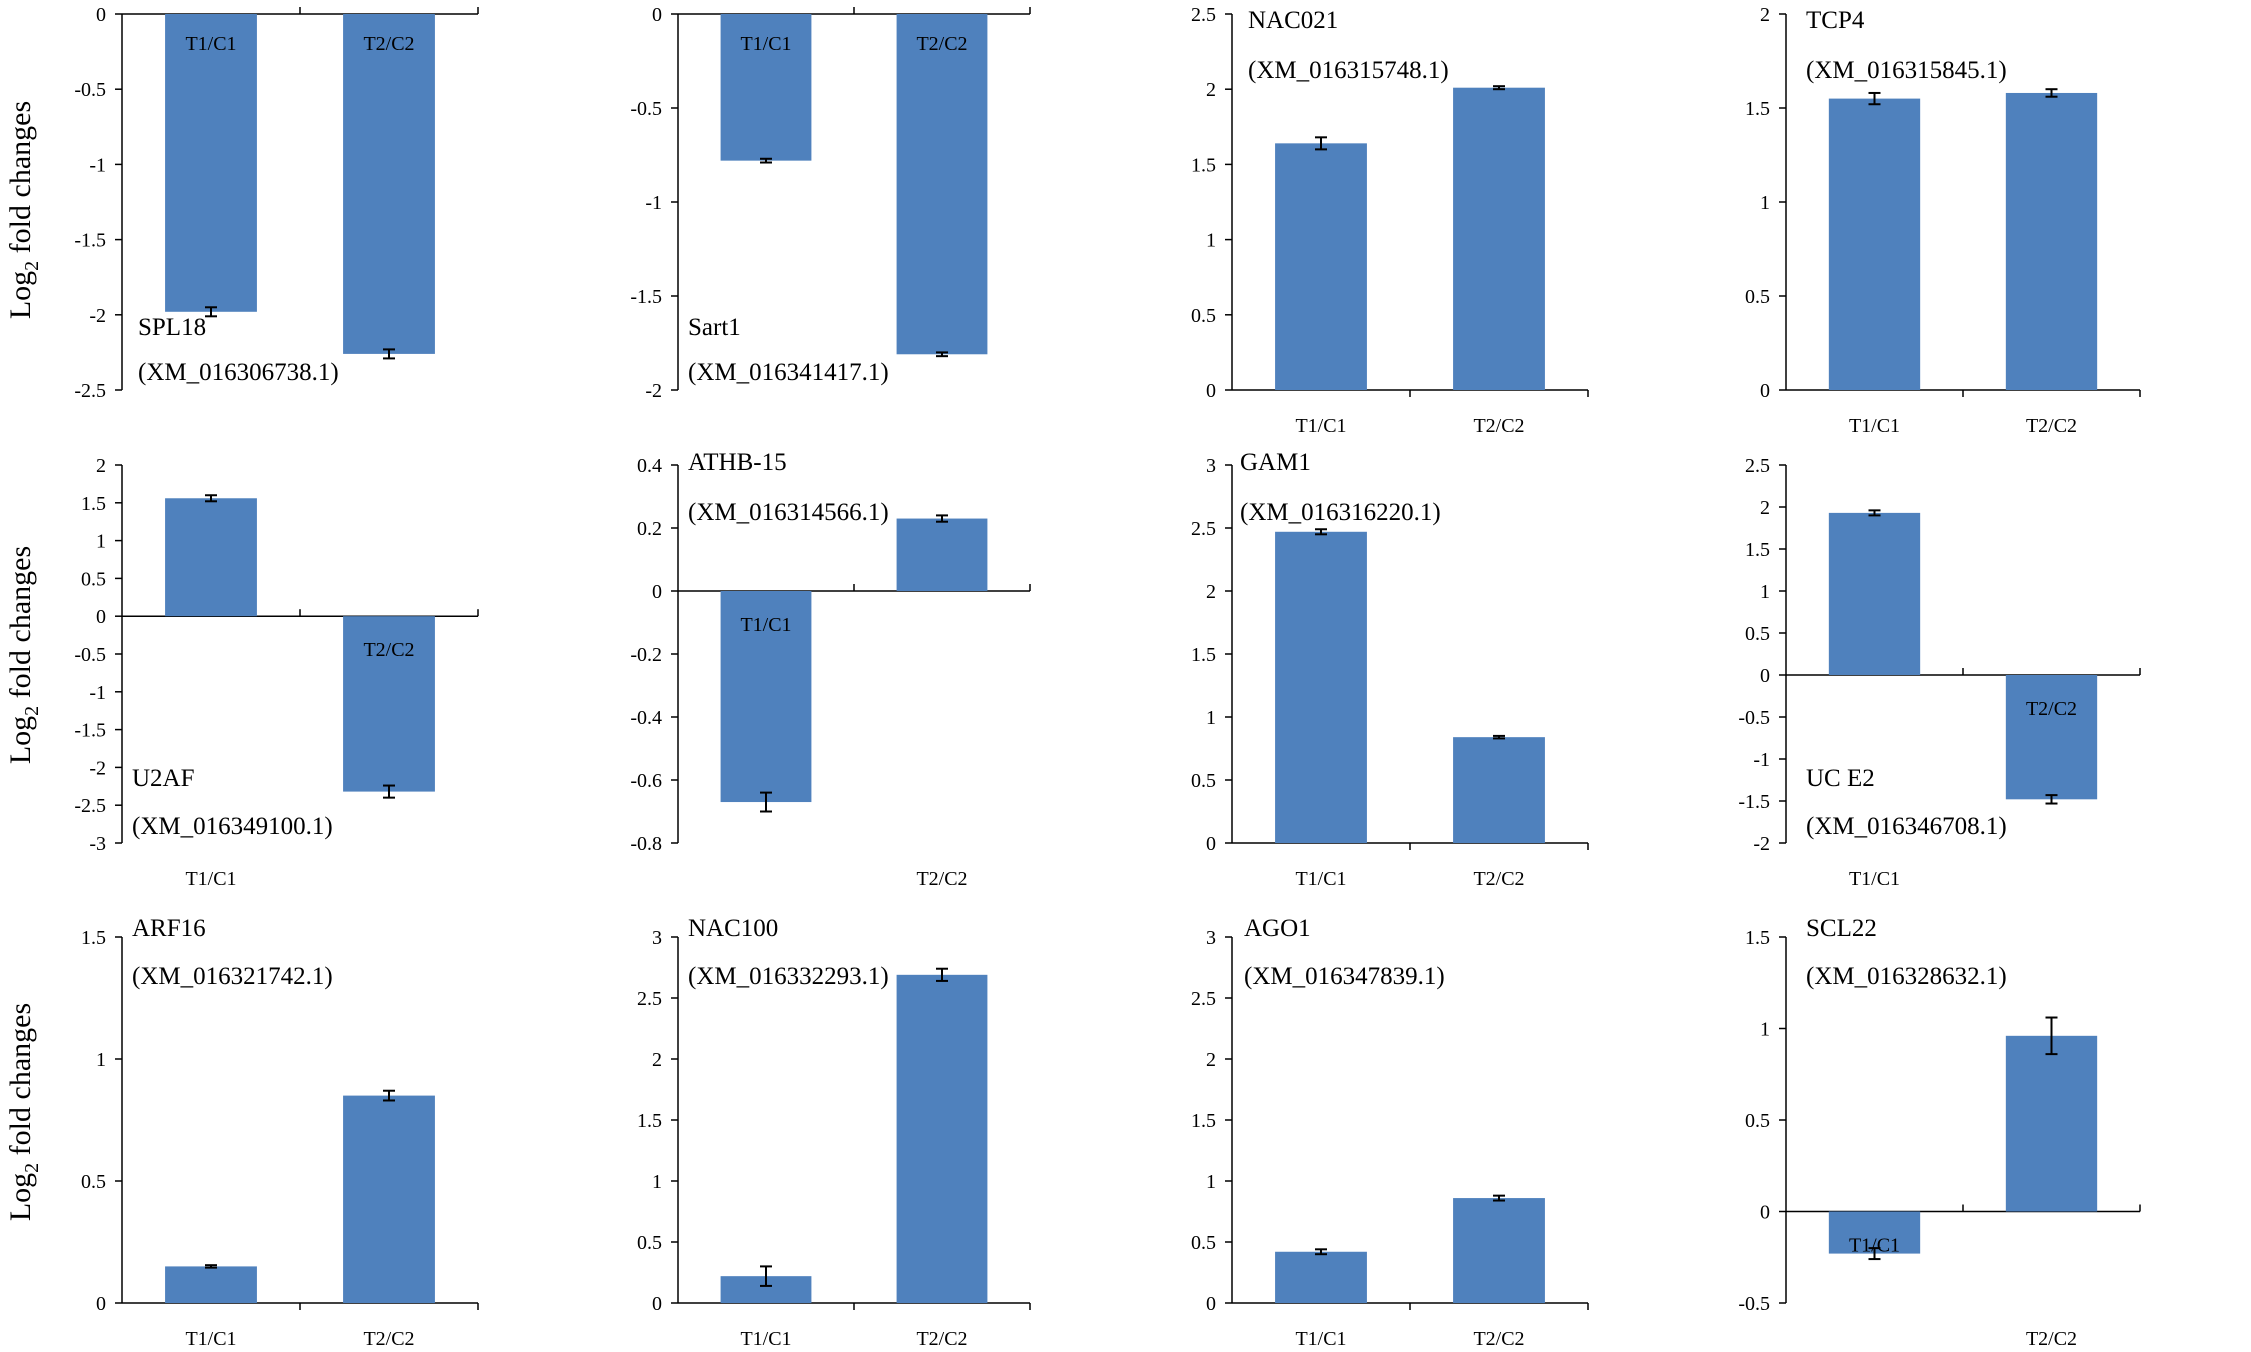 This screenshot has width=2251, height=1352. What do you see at coordinates (1906, 70) in the screenshot?
I see `accession-label: (XM_016315845.1)` at bounding box center [1906, 70].